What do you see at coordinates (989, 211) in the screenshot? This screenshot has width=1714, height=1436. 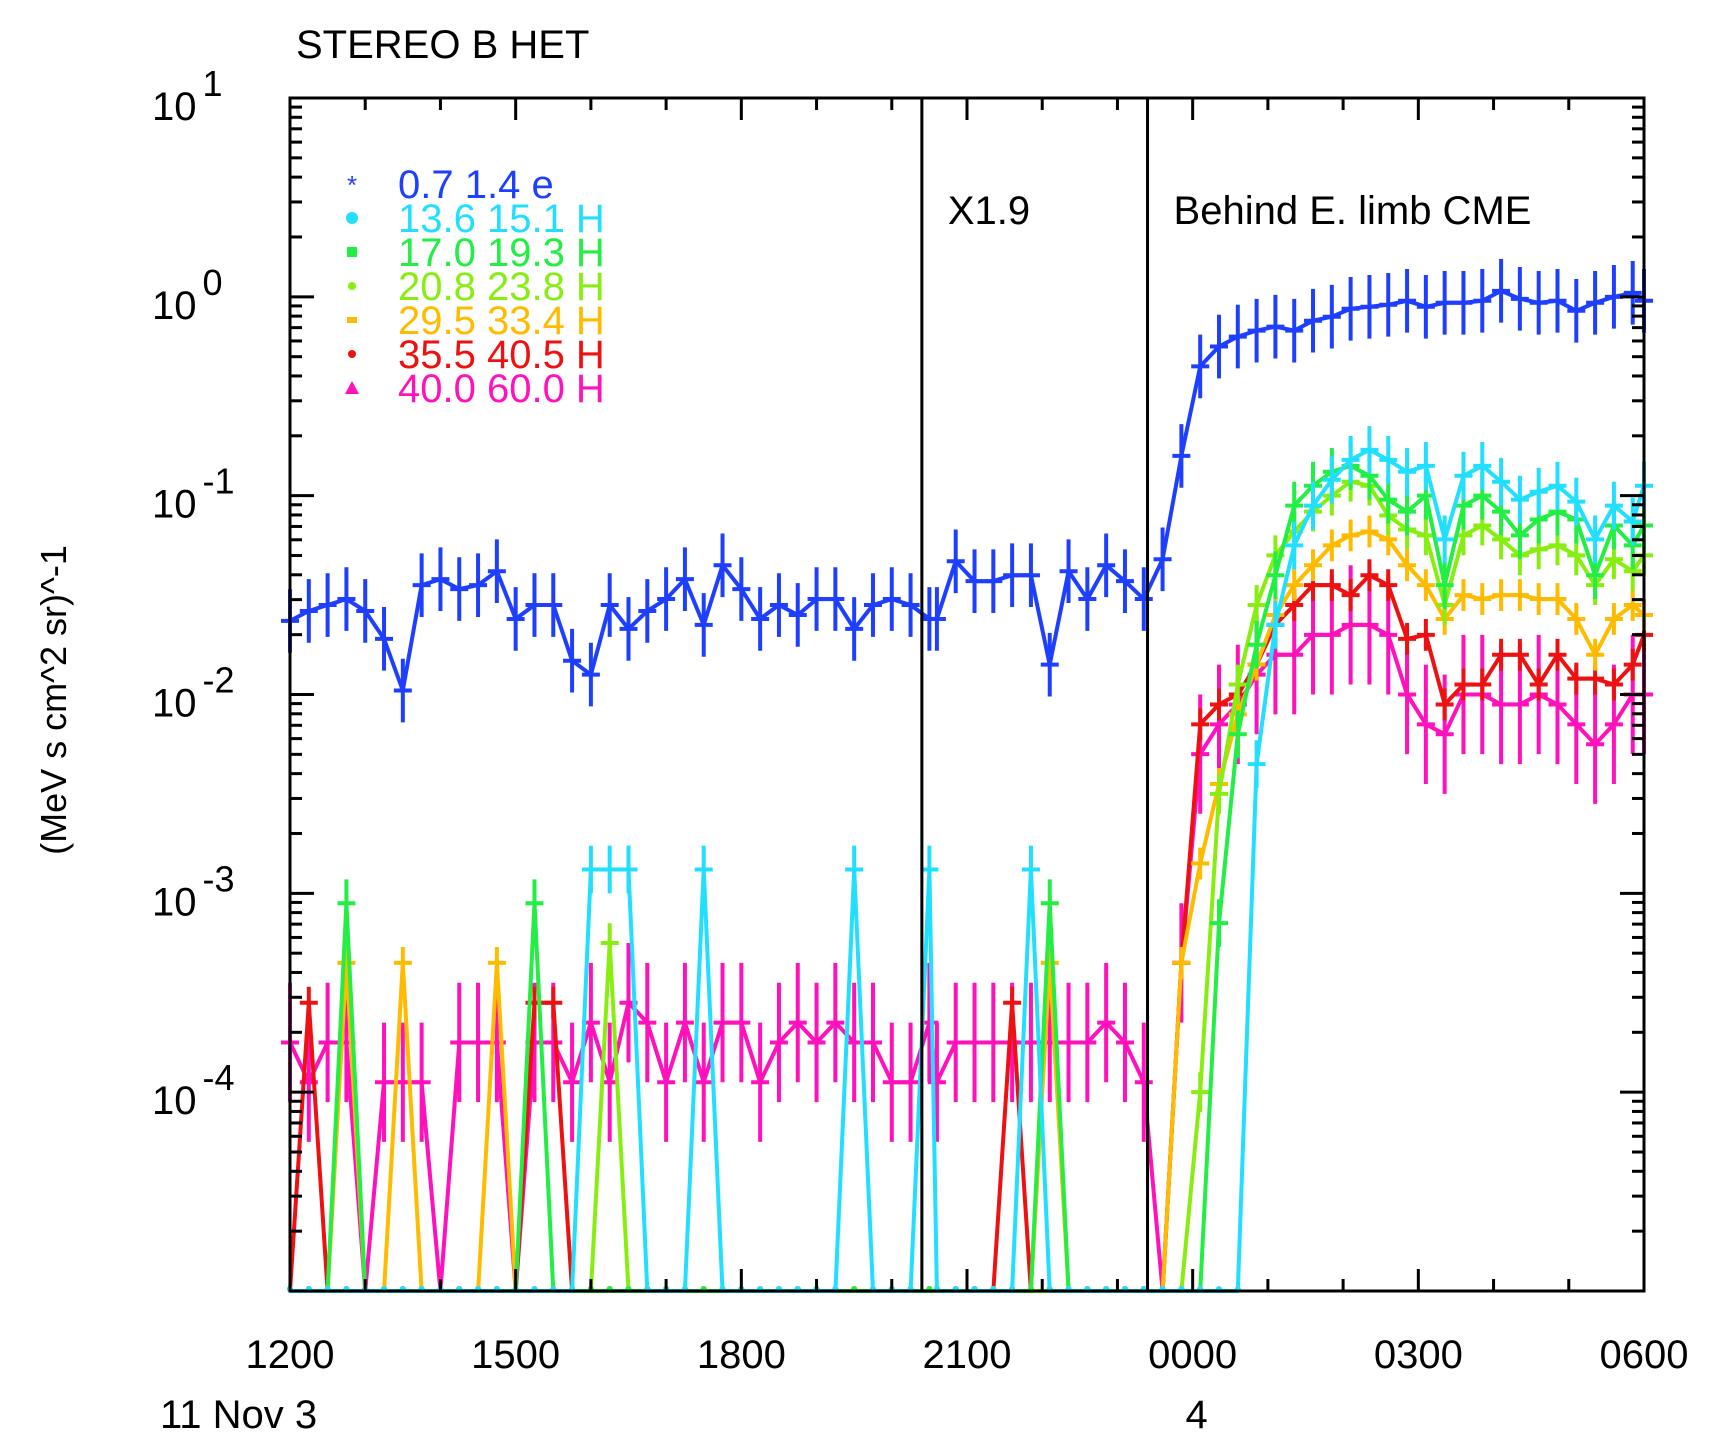 I see `event-label: X1.9` at bounding box center [989, 211].